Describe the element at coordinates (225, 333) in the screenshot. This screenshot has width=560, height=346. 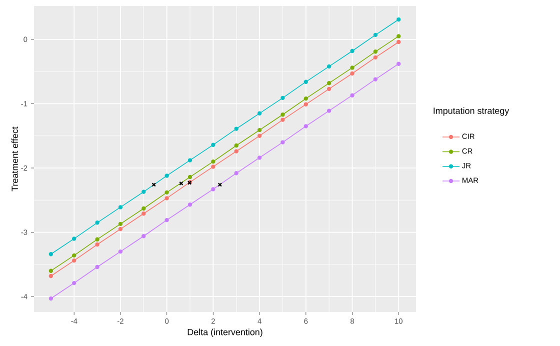
I see `x-axis-title: Delta (intervention)` at that location.